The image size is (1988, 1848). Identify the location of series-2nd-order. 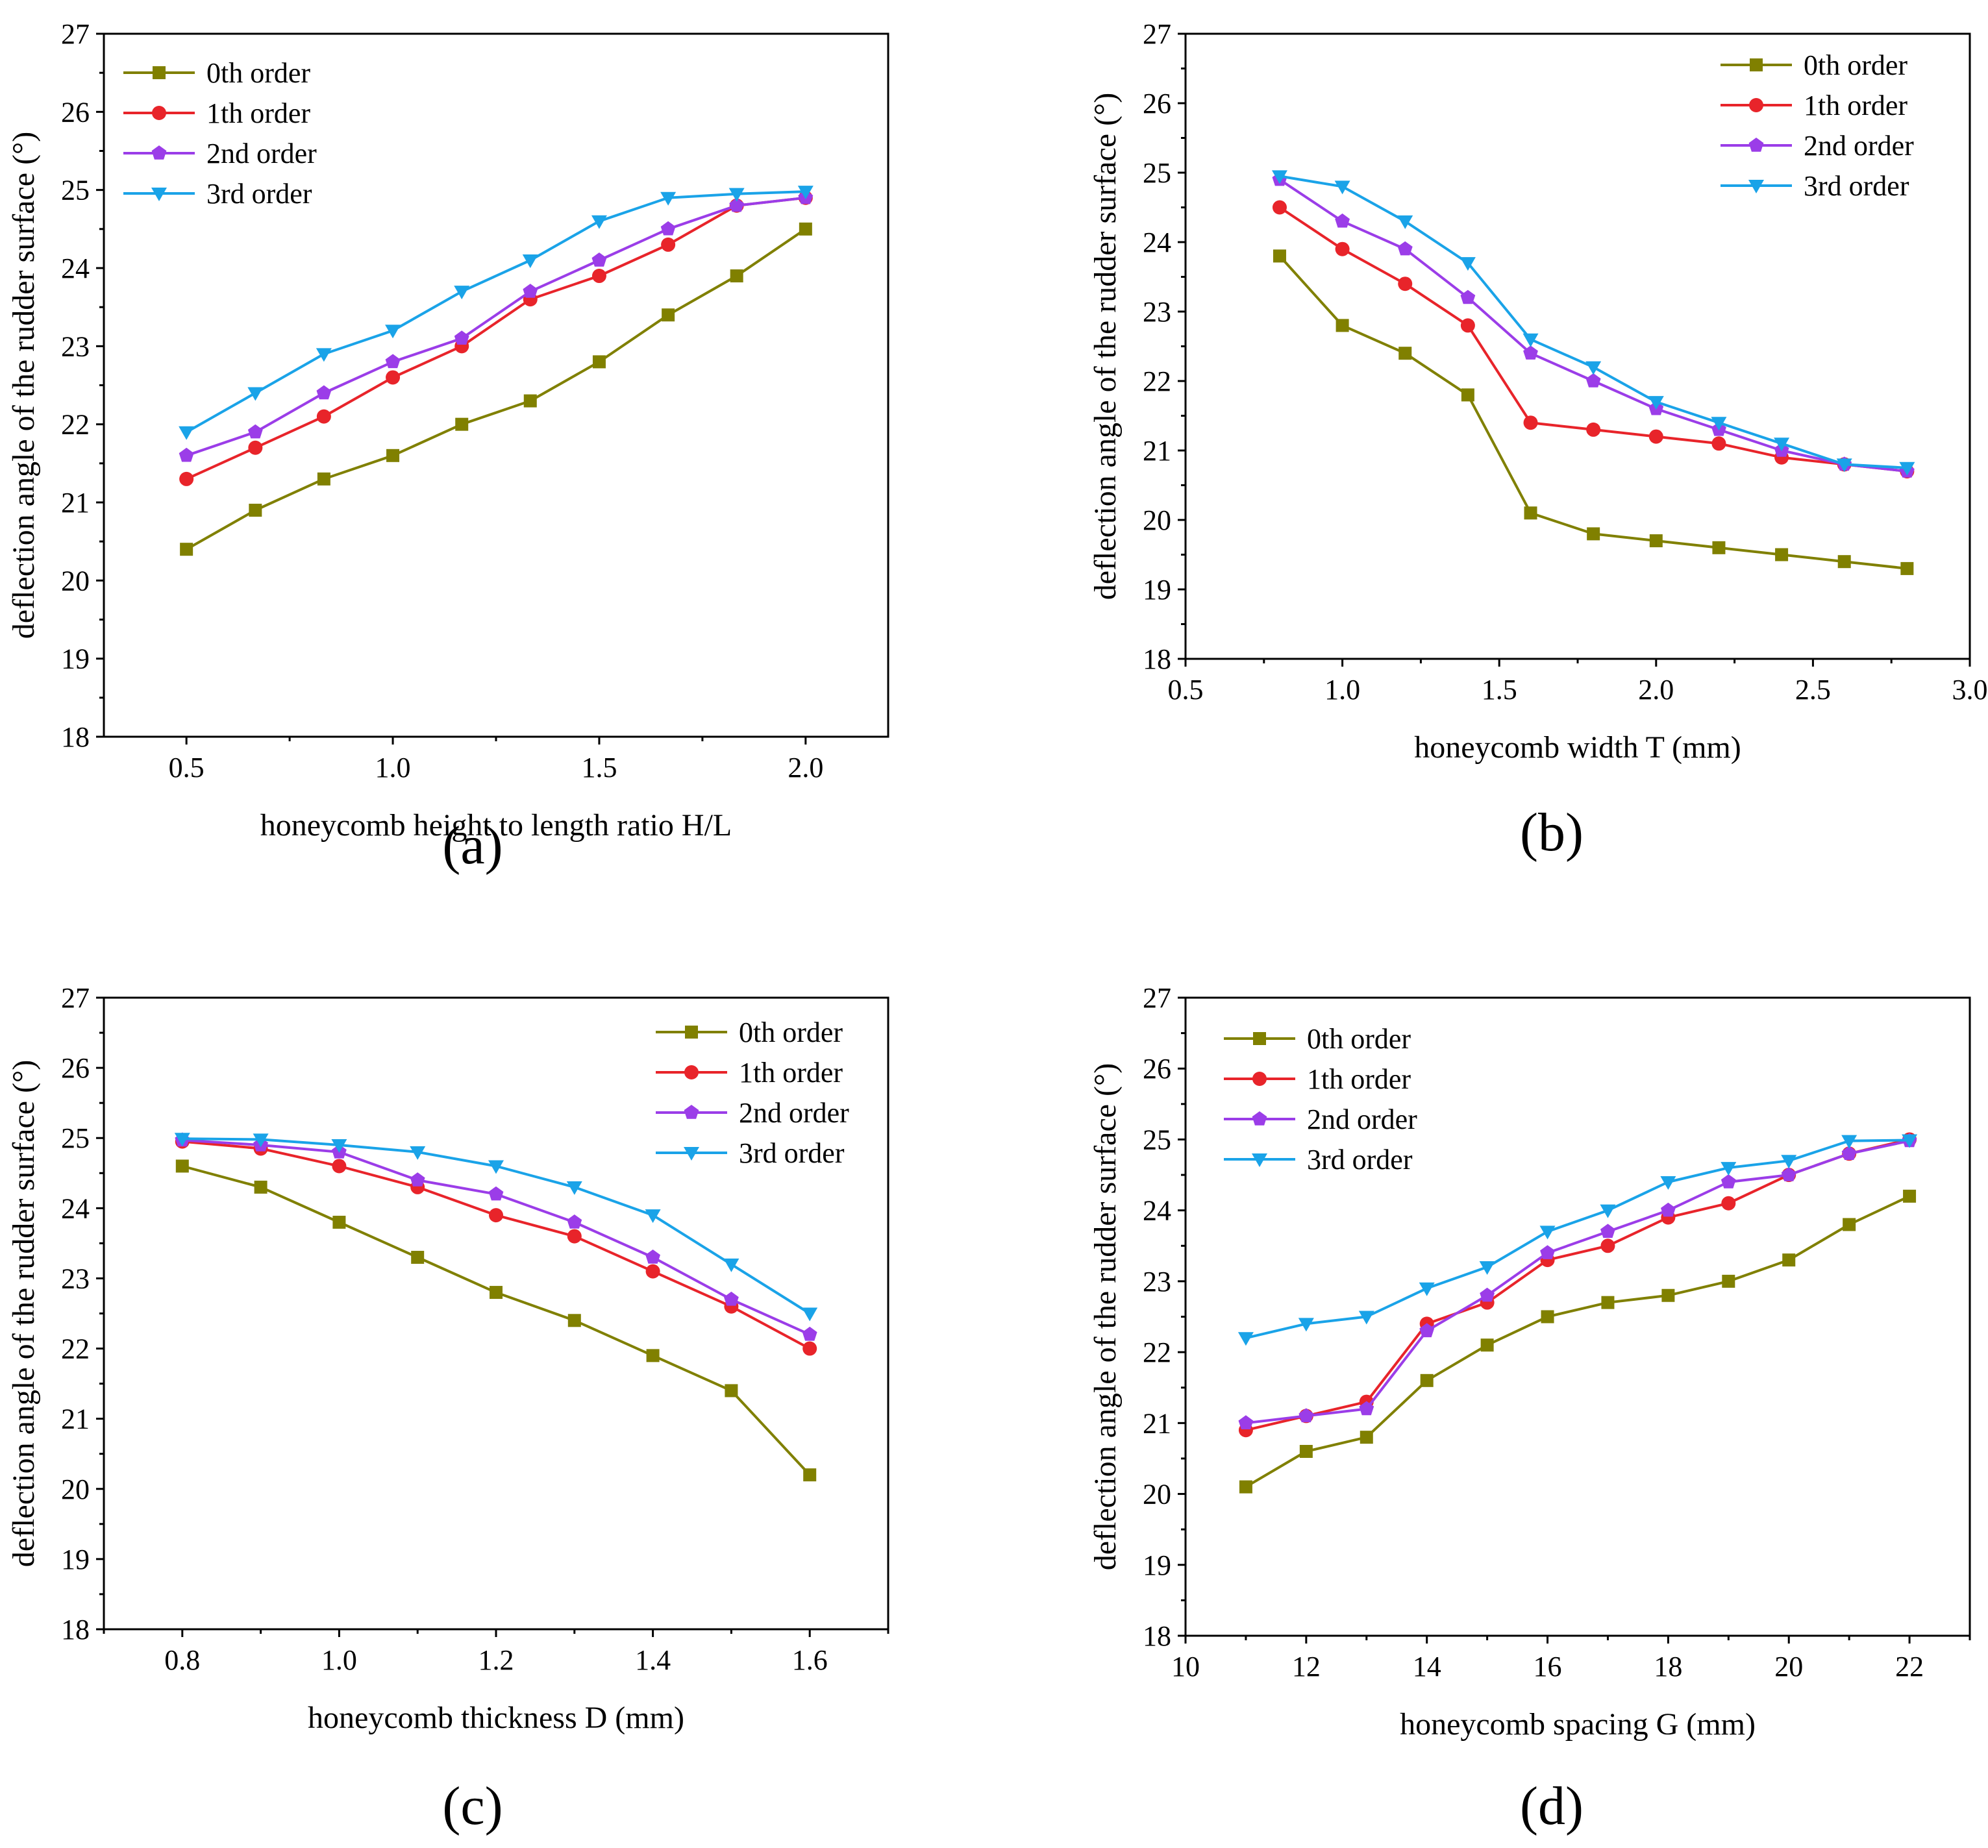
(497, 326).